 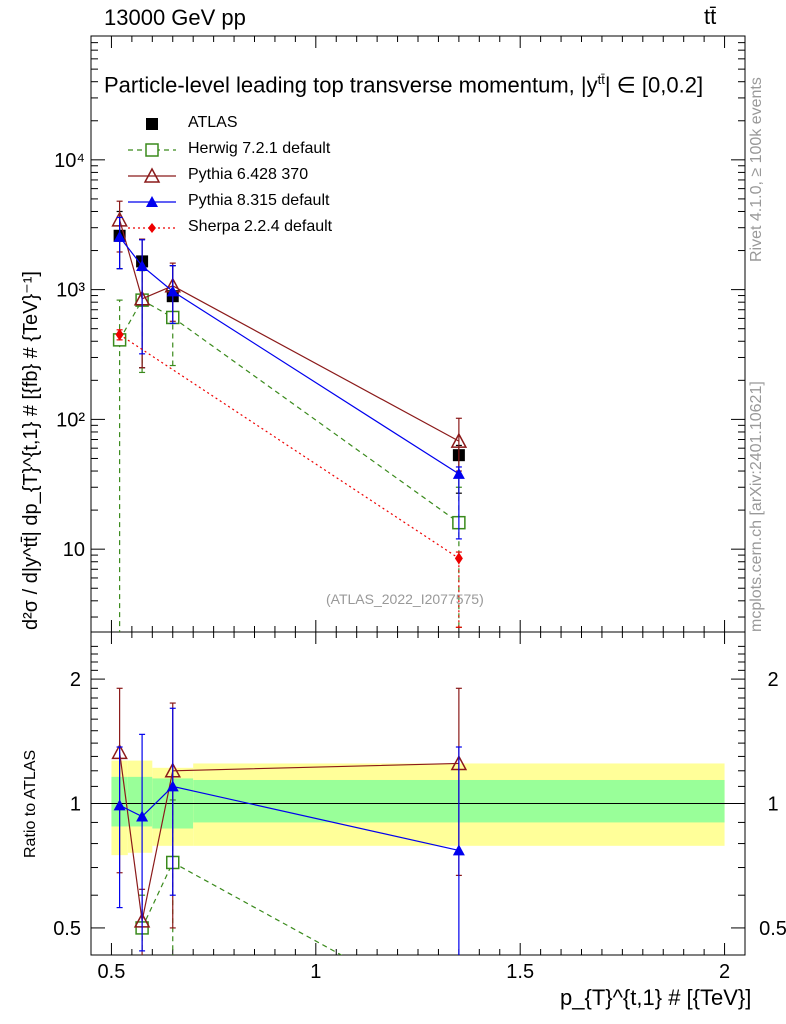 What do you see at coordinates (756, 169) in the screenshot?
I see `rivet-label: Rivet 4.1.0, ≥ 100k events` at bounding box center [756, 169].